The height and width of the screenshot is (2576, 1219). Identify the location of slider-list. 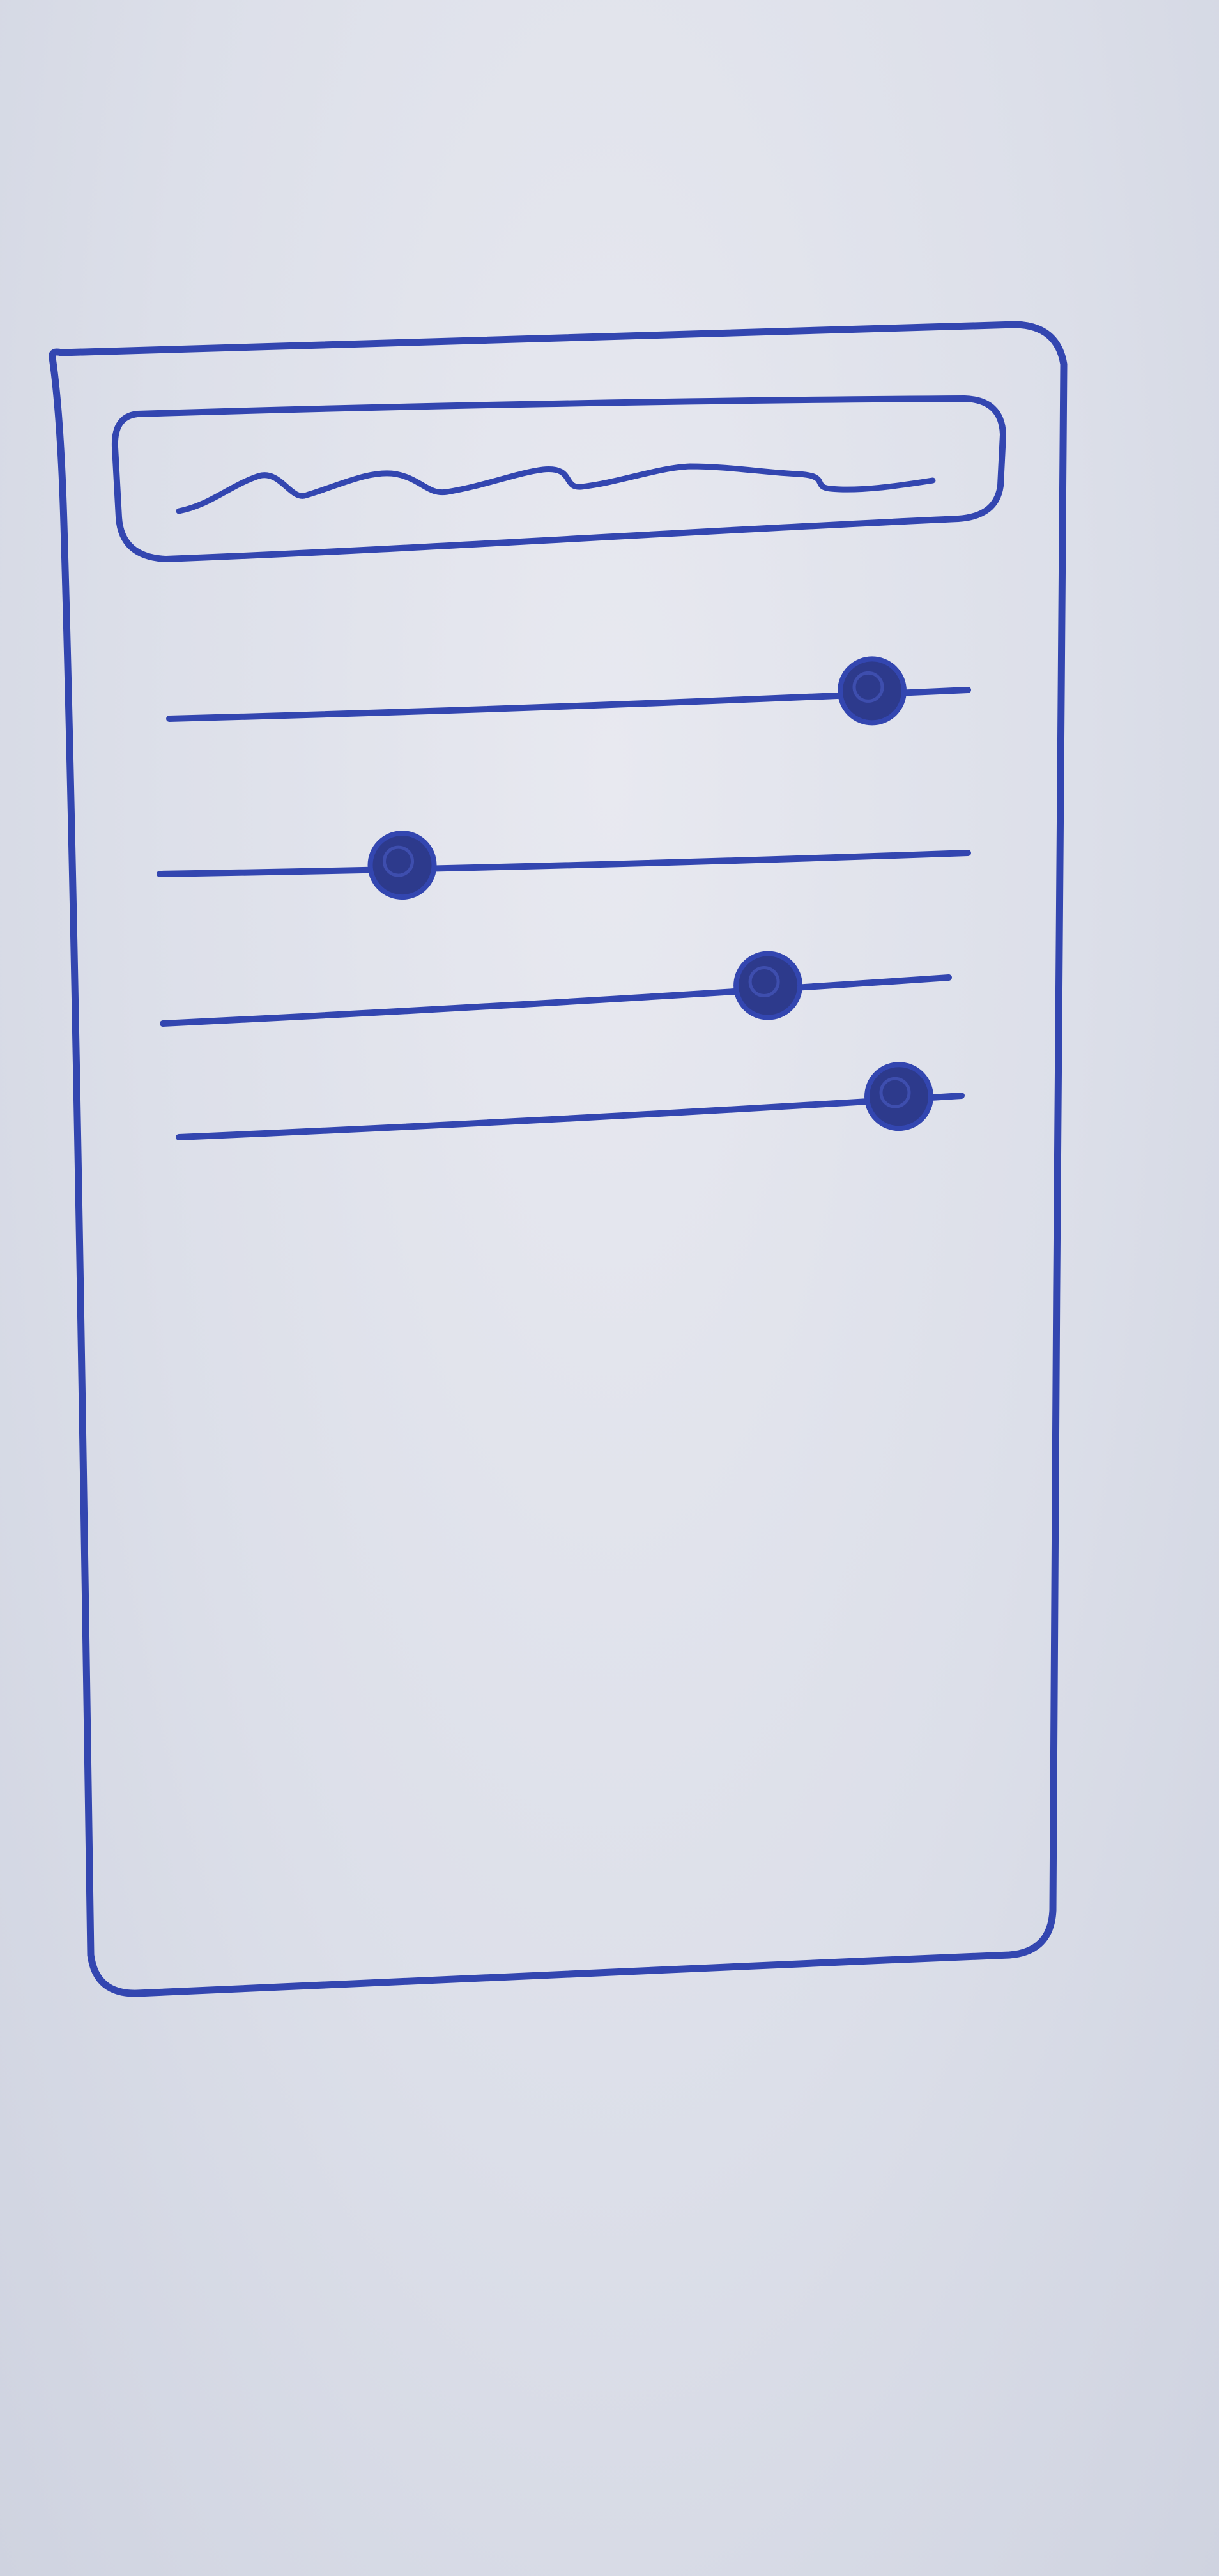
(564, 898).